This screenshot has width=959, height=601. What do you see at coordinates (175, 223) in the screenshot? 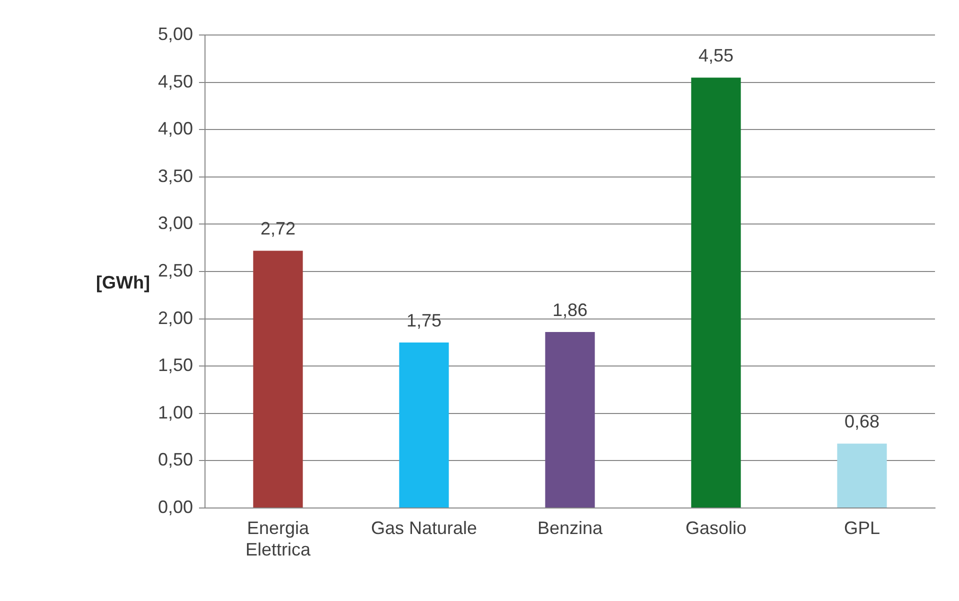
I see `y-tick-label: 3,00` at bounding box center [175, 223].